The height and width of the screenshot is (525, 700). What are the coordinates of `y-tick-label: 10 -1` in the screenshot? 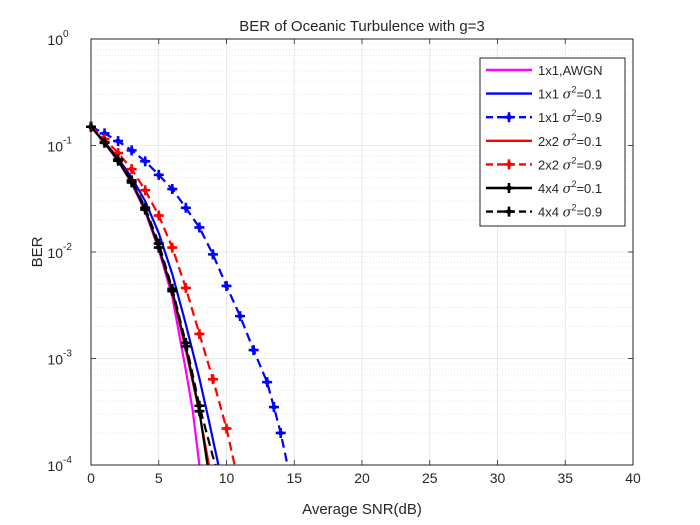 It's located at (59, 145).